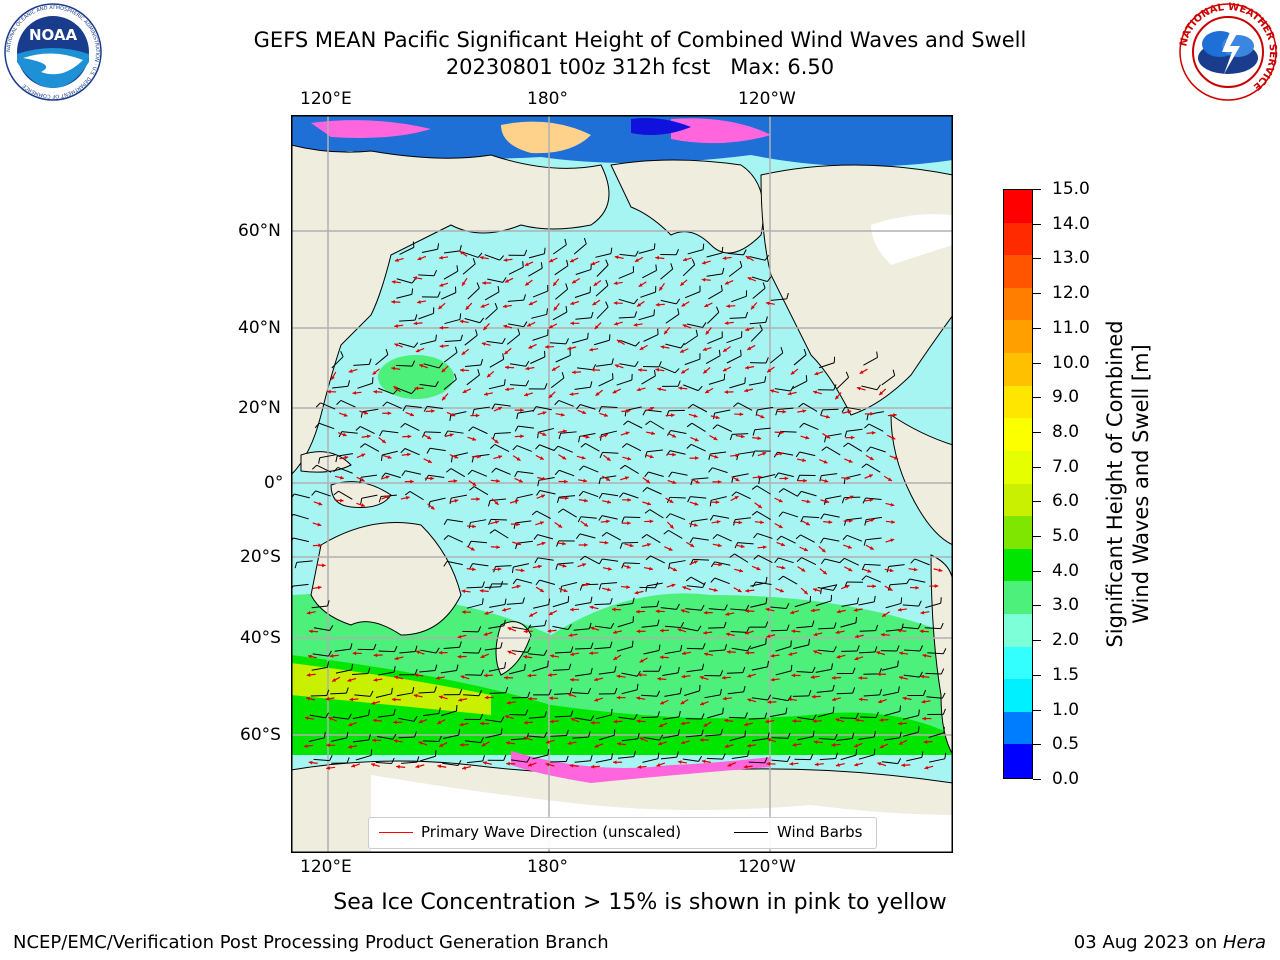 This screenshot has height=960, width=1280. Describe the element at coordinates (1066, 466) in the screenshot. I see `colorbar-tick-label: 7.0` at that location.